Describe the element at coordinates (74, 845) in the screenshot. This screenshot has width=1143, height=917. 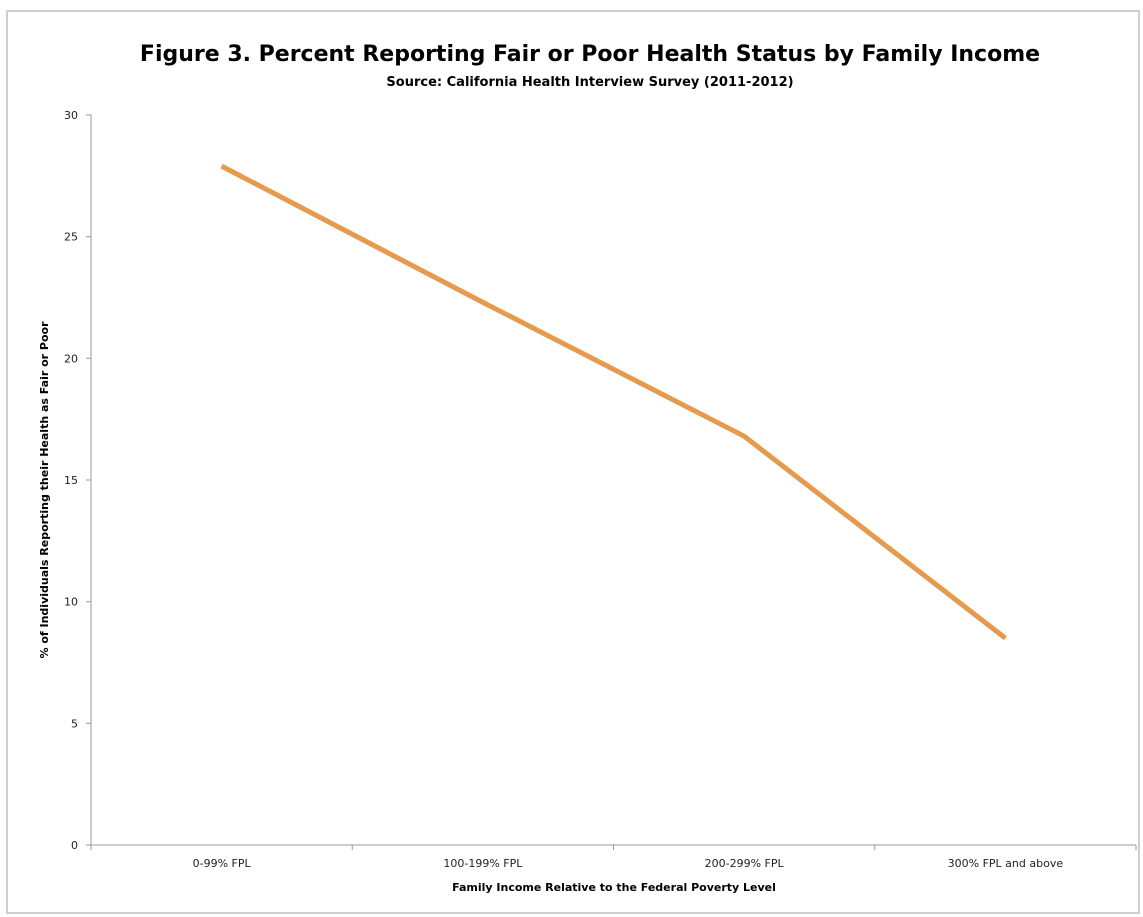
I see `y-tick-label: 0` at that location.